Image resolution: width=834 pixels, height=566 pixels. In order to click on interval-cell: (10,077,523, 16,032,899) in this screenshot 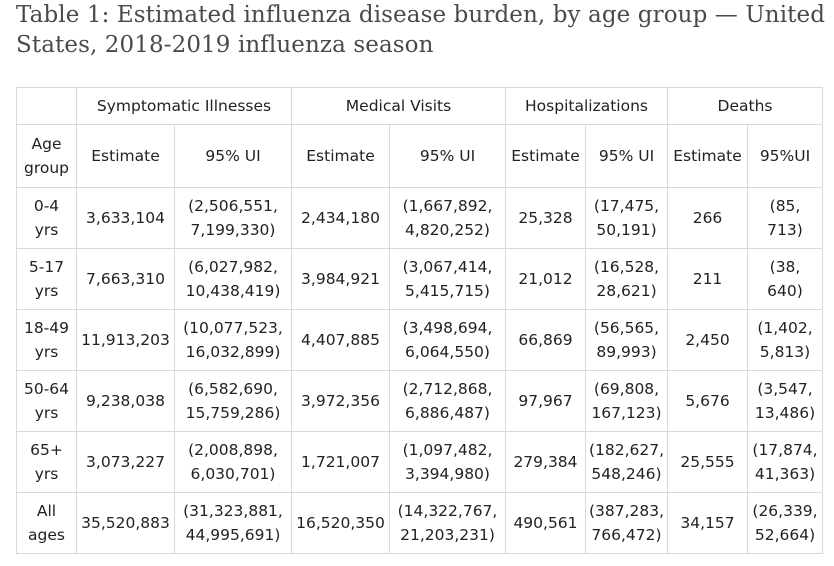, I will do `click(233, 340)`.